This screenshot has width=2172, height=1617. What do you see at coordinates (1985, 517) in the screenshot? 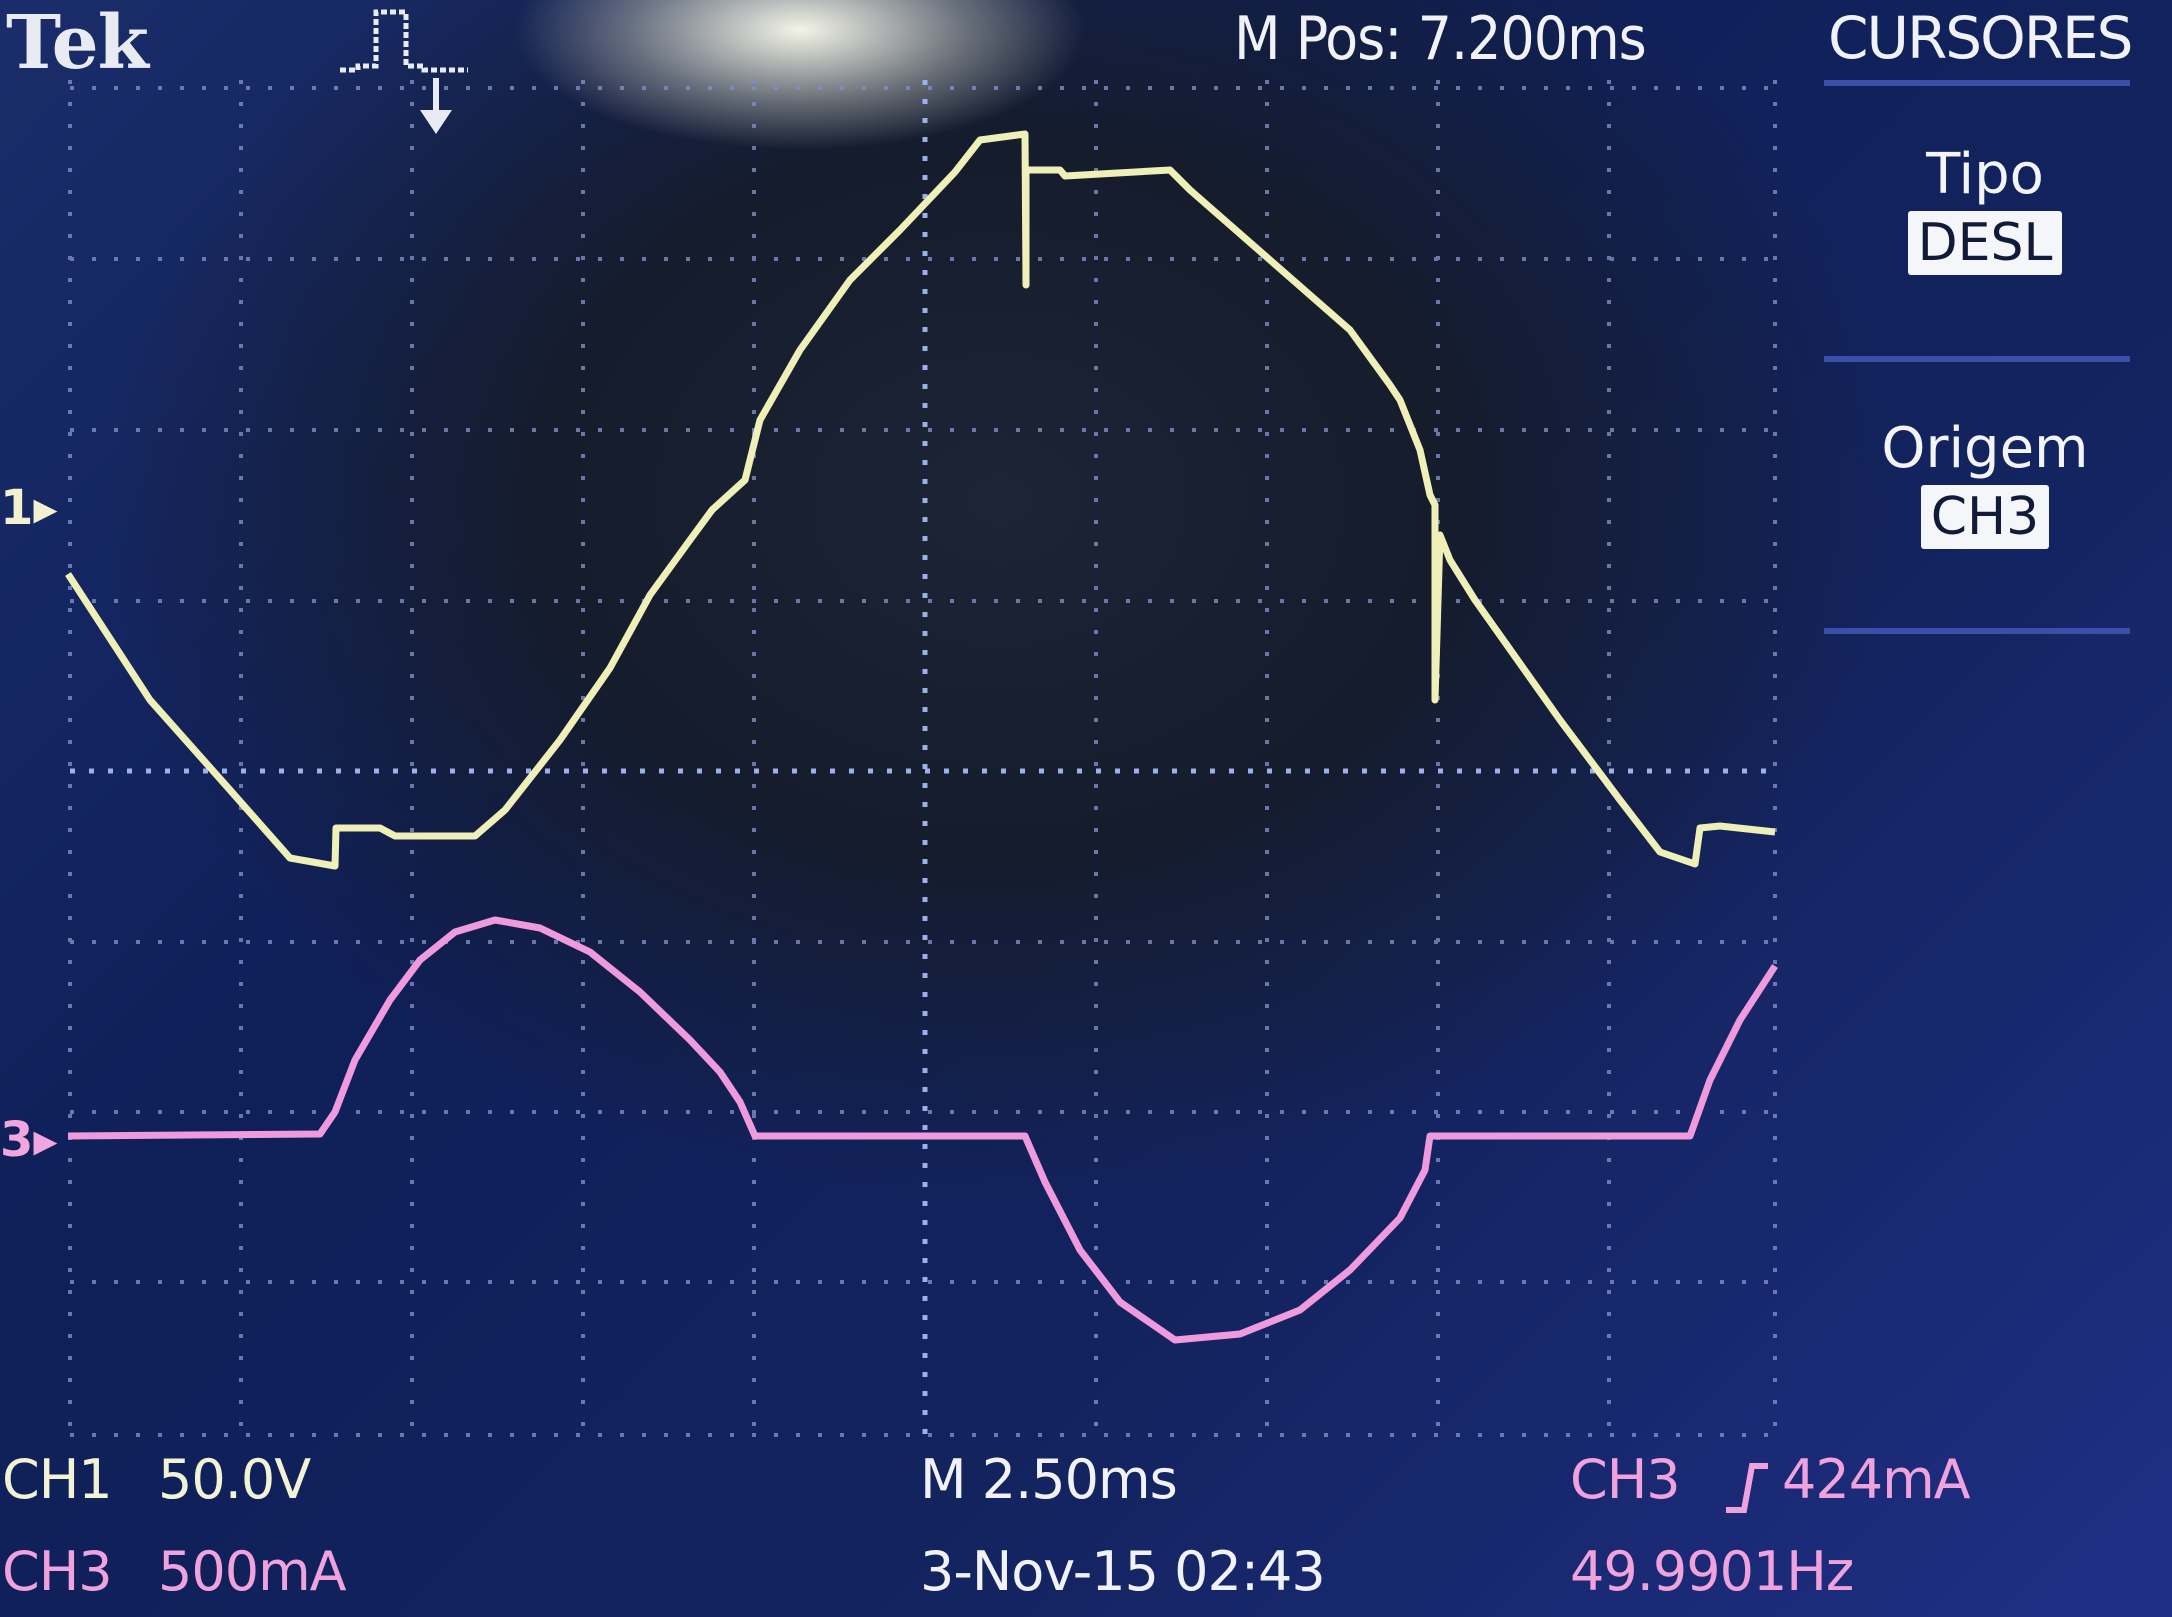
I see `cursor-source-value: CH3` at bounding box center [1985, 517].